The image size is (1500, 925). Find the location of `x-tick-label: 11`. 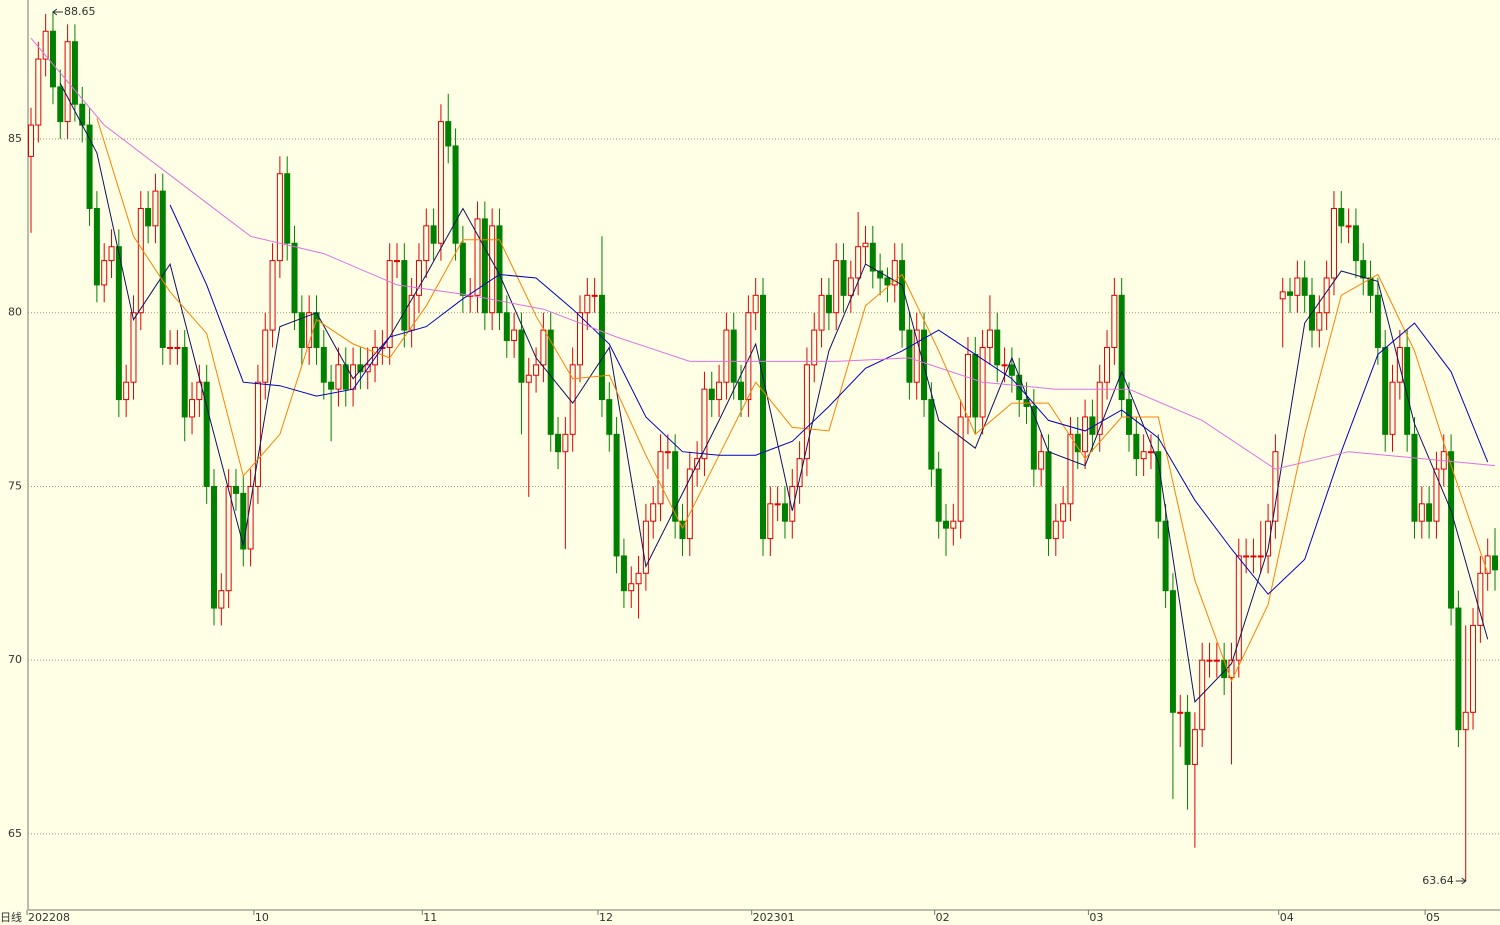

x-tick-label: 11 is located at coordinates (430, 917).